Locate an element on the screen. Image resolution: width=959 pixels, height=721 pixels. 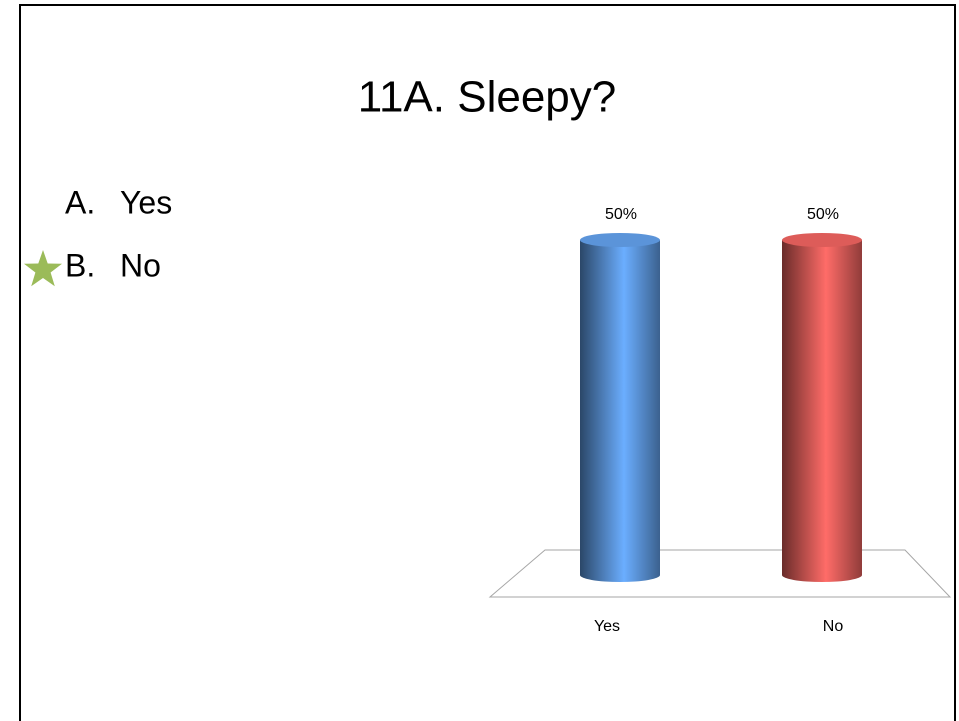
correct-star is located at coordinates (43, 268).